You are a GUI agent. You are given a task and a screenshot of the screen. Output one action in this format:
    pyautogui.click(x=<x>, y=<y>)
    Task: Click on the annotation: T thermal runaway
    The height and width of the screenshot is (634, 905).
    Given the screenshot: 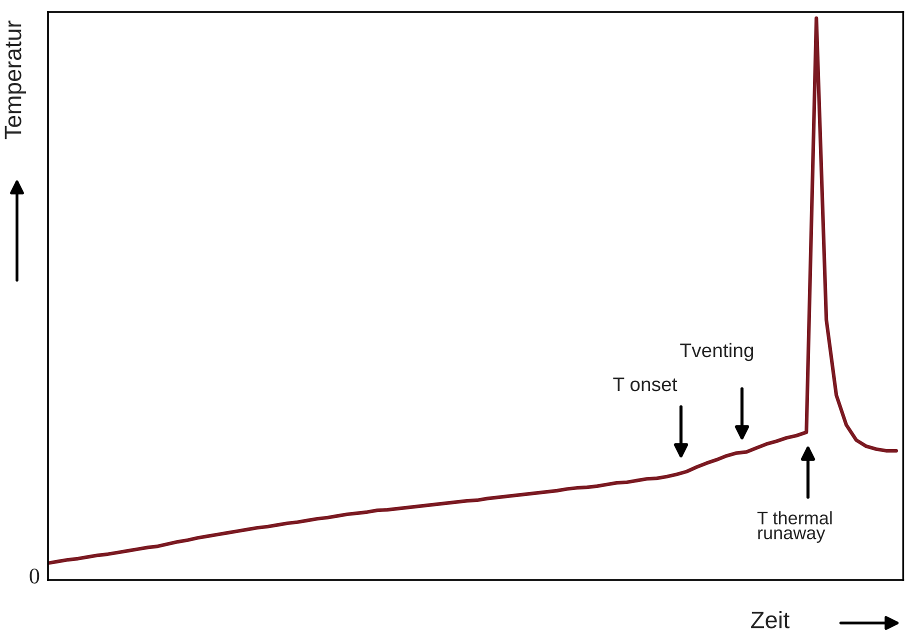 What is the action you would take?
    pyautogui.click(x=794, y=527)
    